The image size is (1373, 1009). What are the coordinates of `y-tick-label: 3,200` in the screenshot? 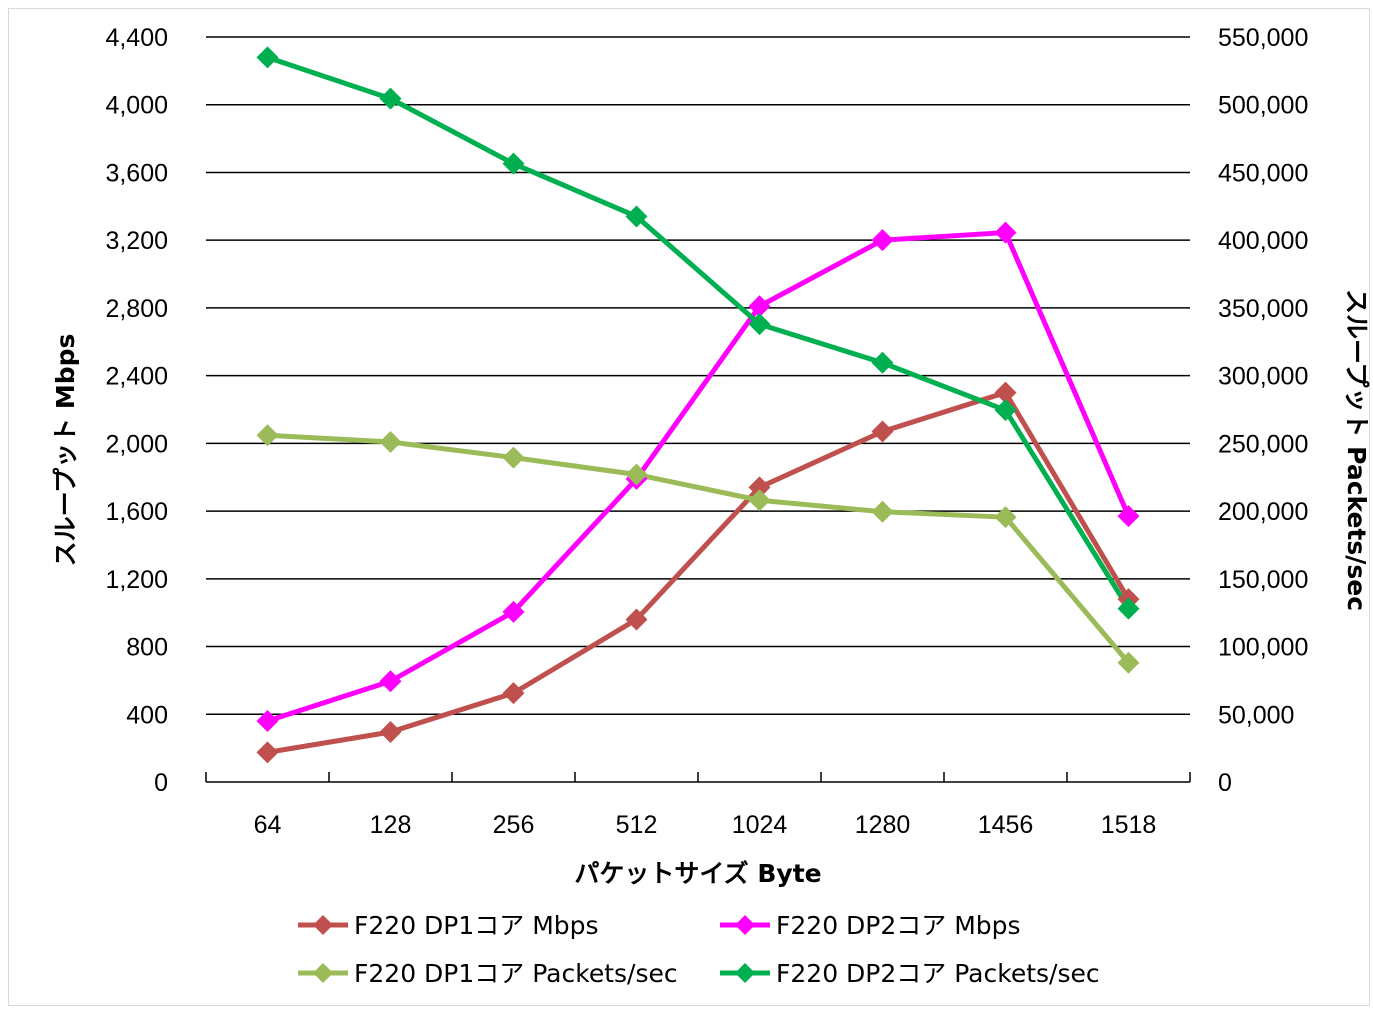 It's located at (136, 241).